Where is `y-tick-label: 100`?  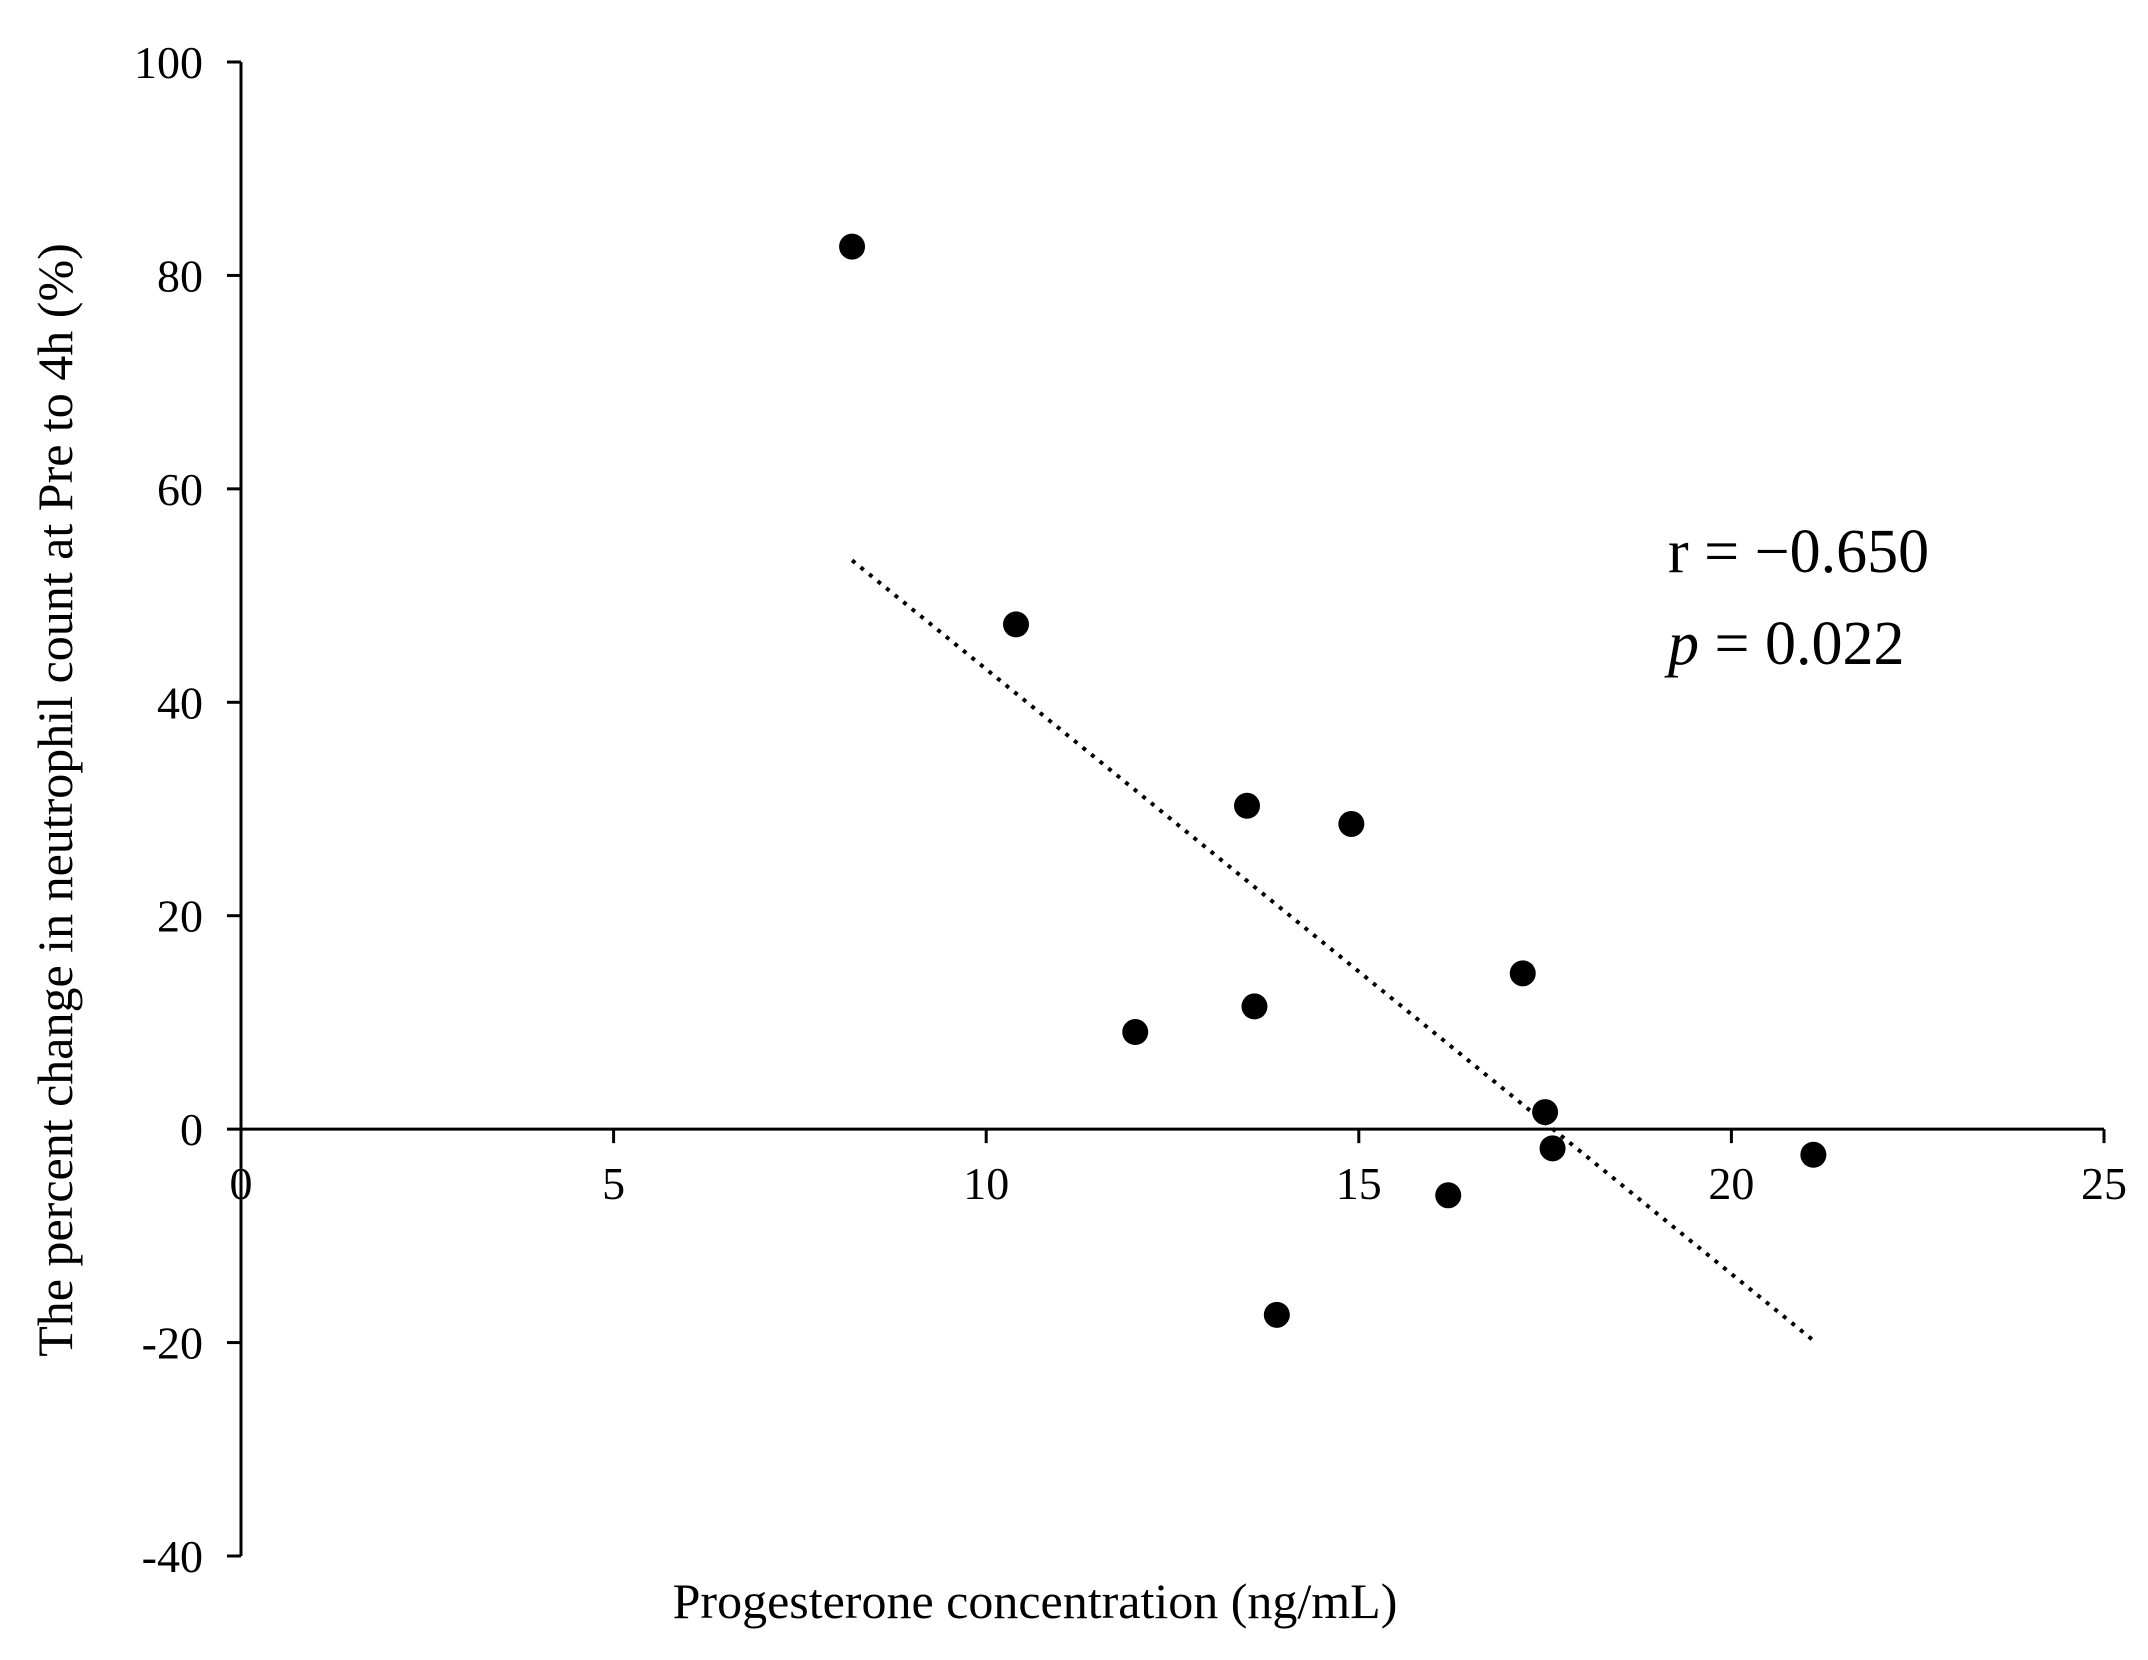 y-tick-label: 100 is located at coordinates (168, 62).